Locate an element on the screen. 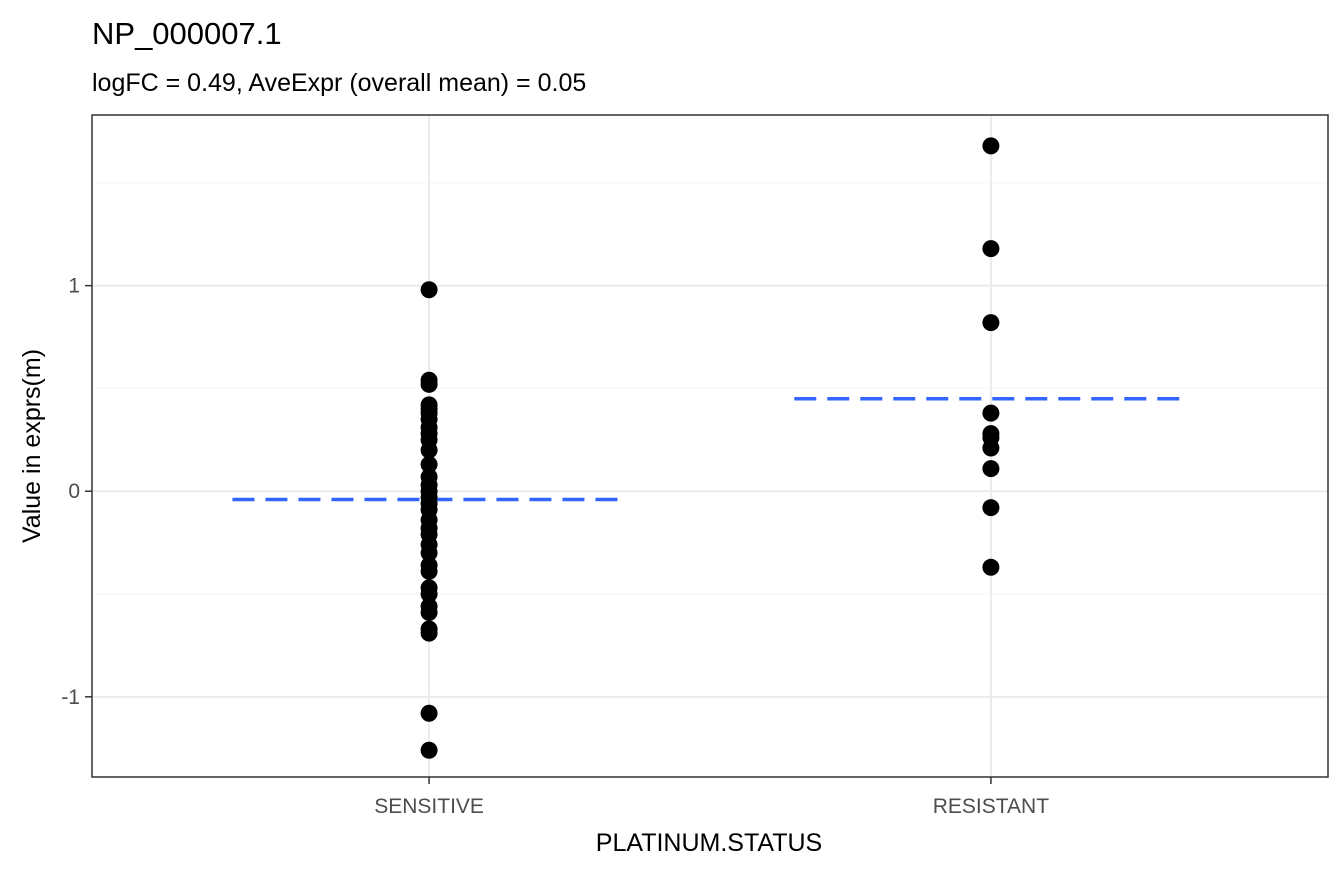 This screenshot has height=878, width=1344. y-tick-label: 1 is located at coordinates (74, 286).